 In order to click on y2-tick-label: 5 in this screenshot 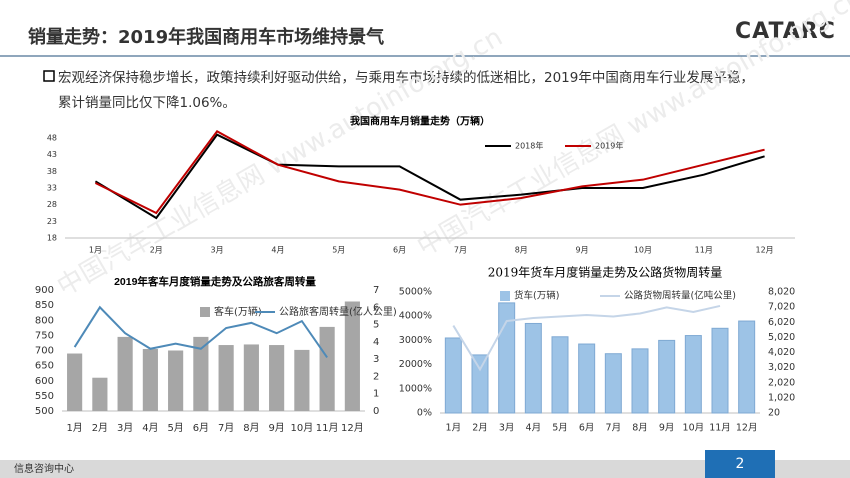, I will do `click(376, 325)`.